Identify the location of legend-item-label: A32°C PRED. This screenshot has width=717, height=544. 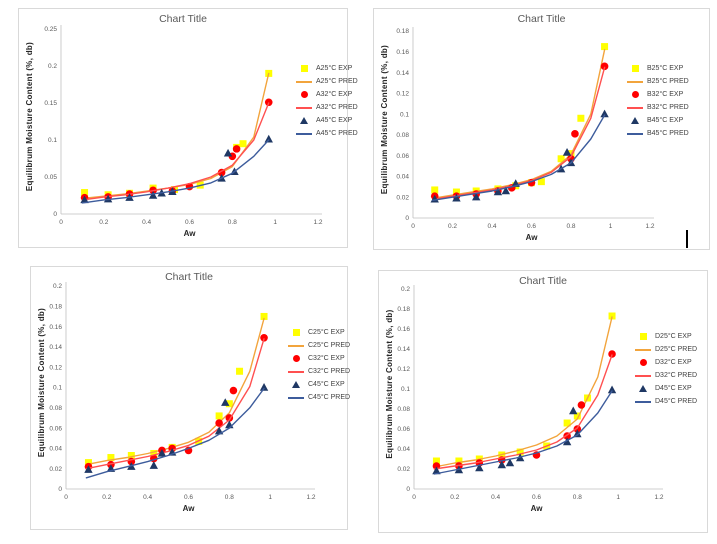
(337, 107).